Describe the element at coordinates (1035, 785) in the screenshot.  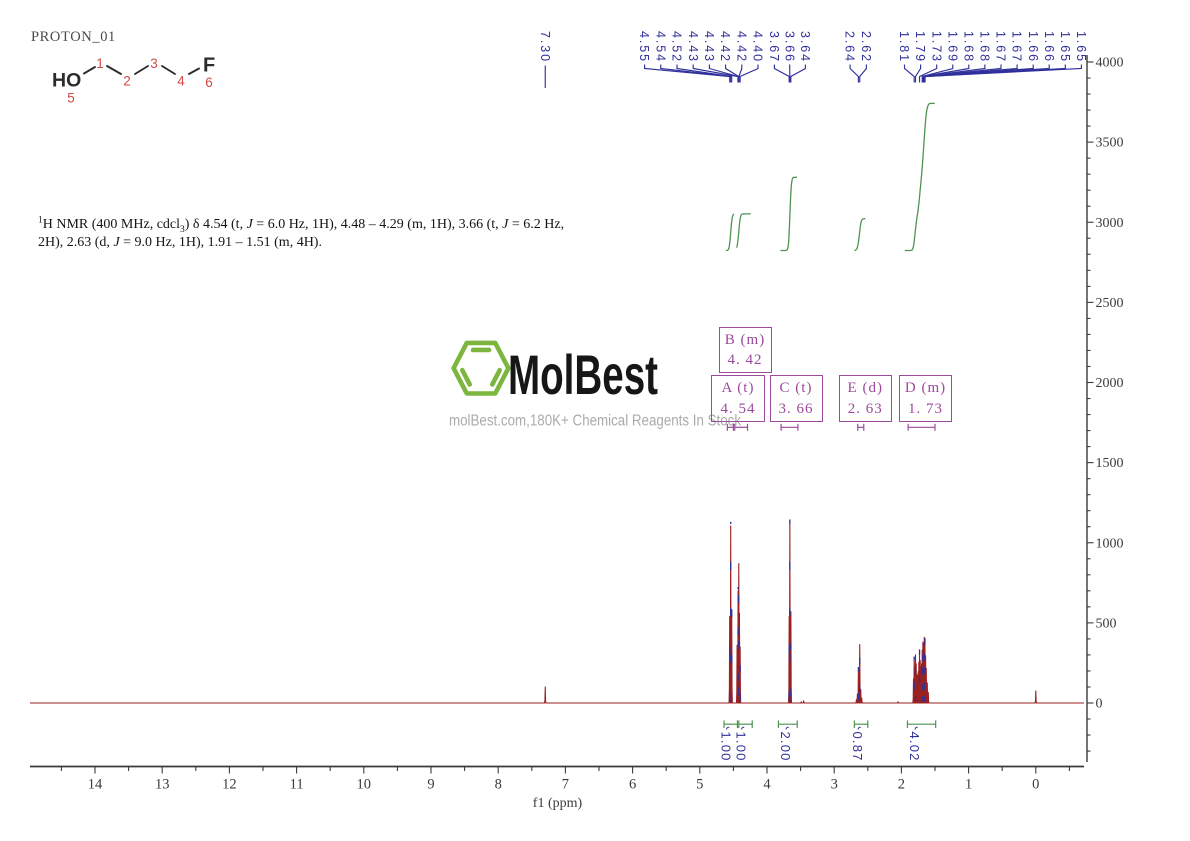
I see `x-axis-tick-label: 0` at that location.